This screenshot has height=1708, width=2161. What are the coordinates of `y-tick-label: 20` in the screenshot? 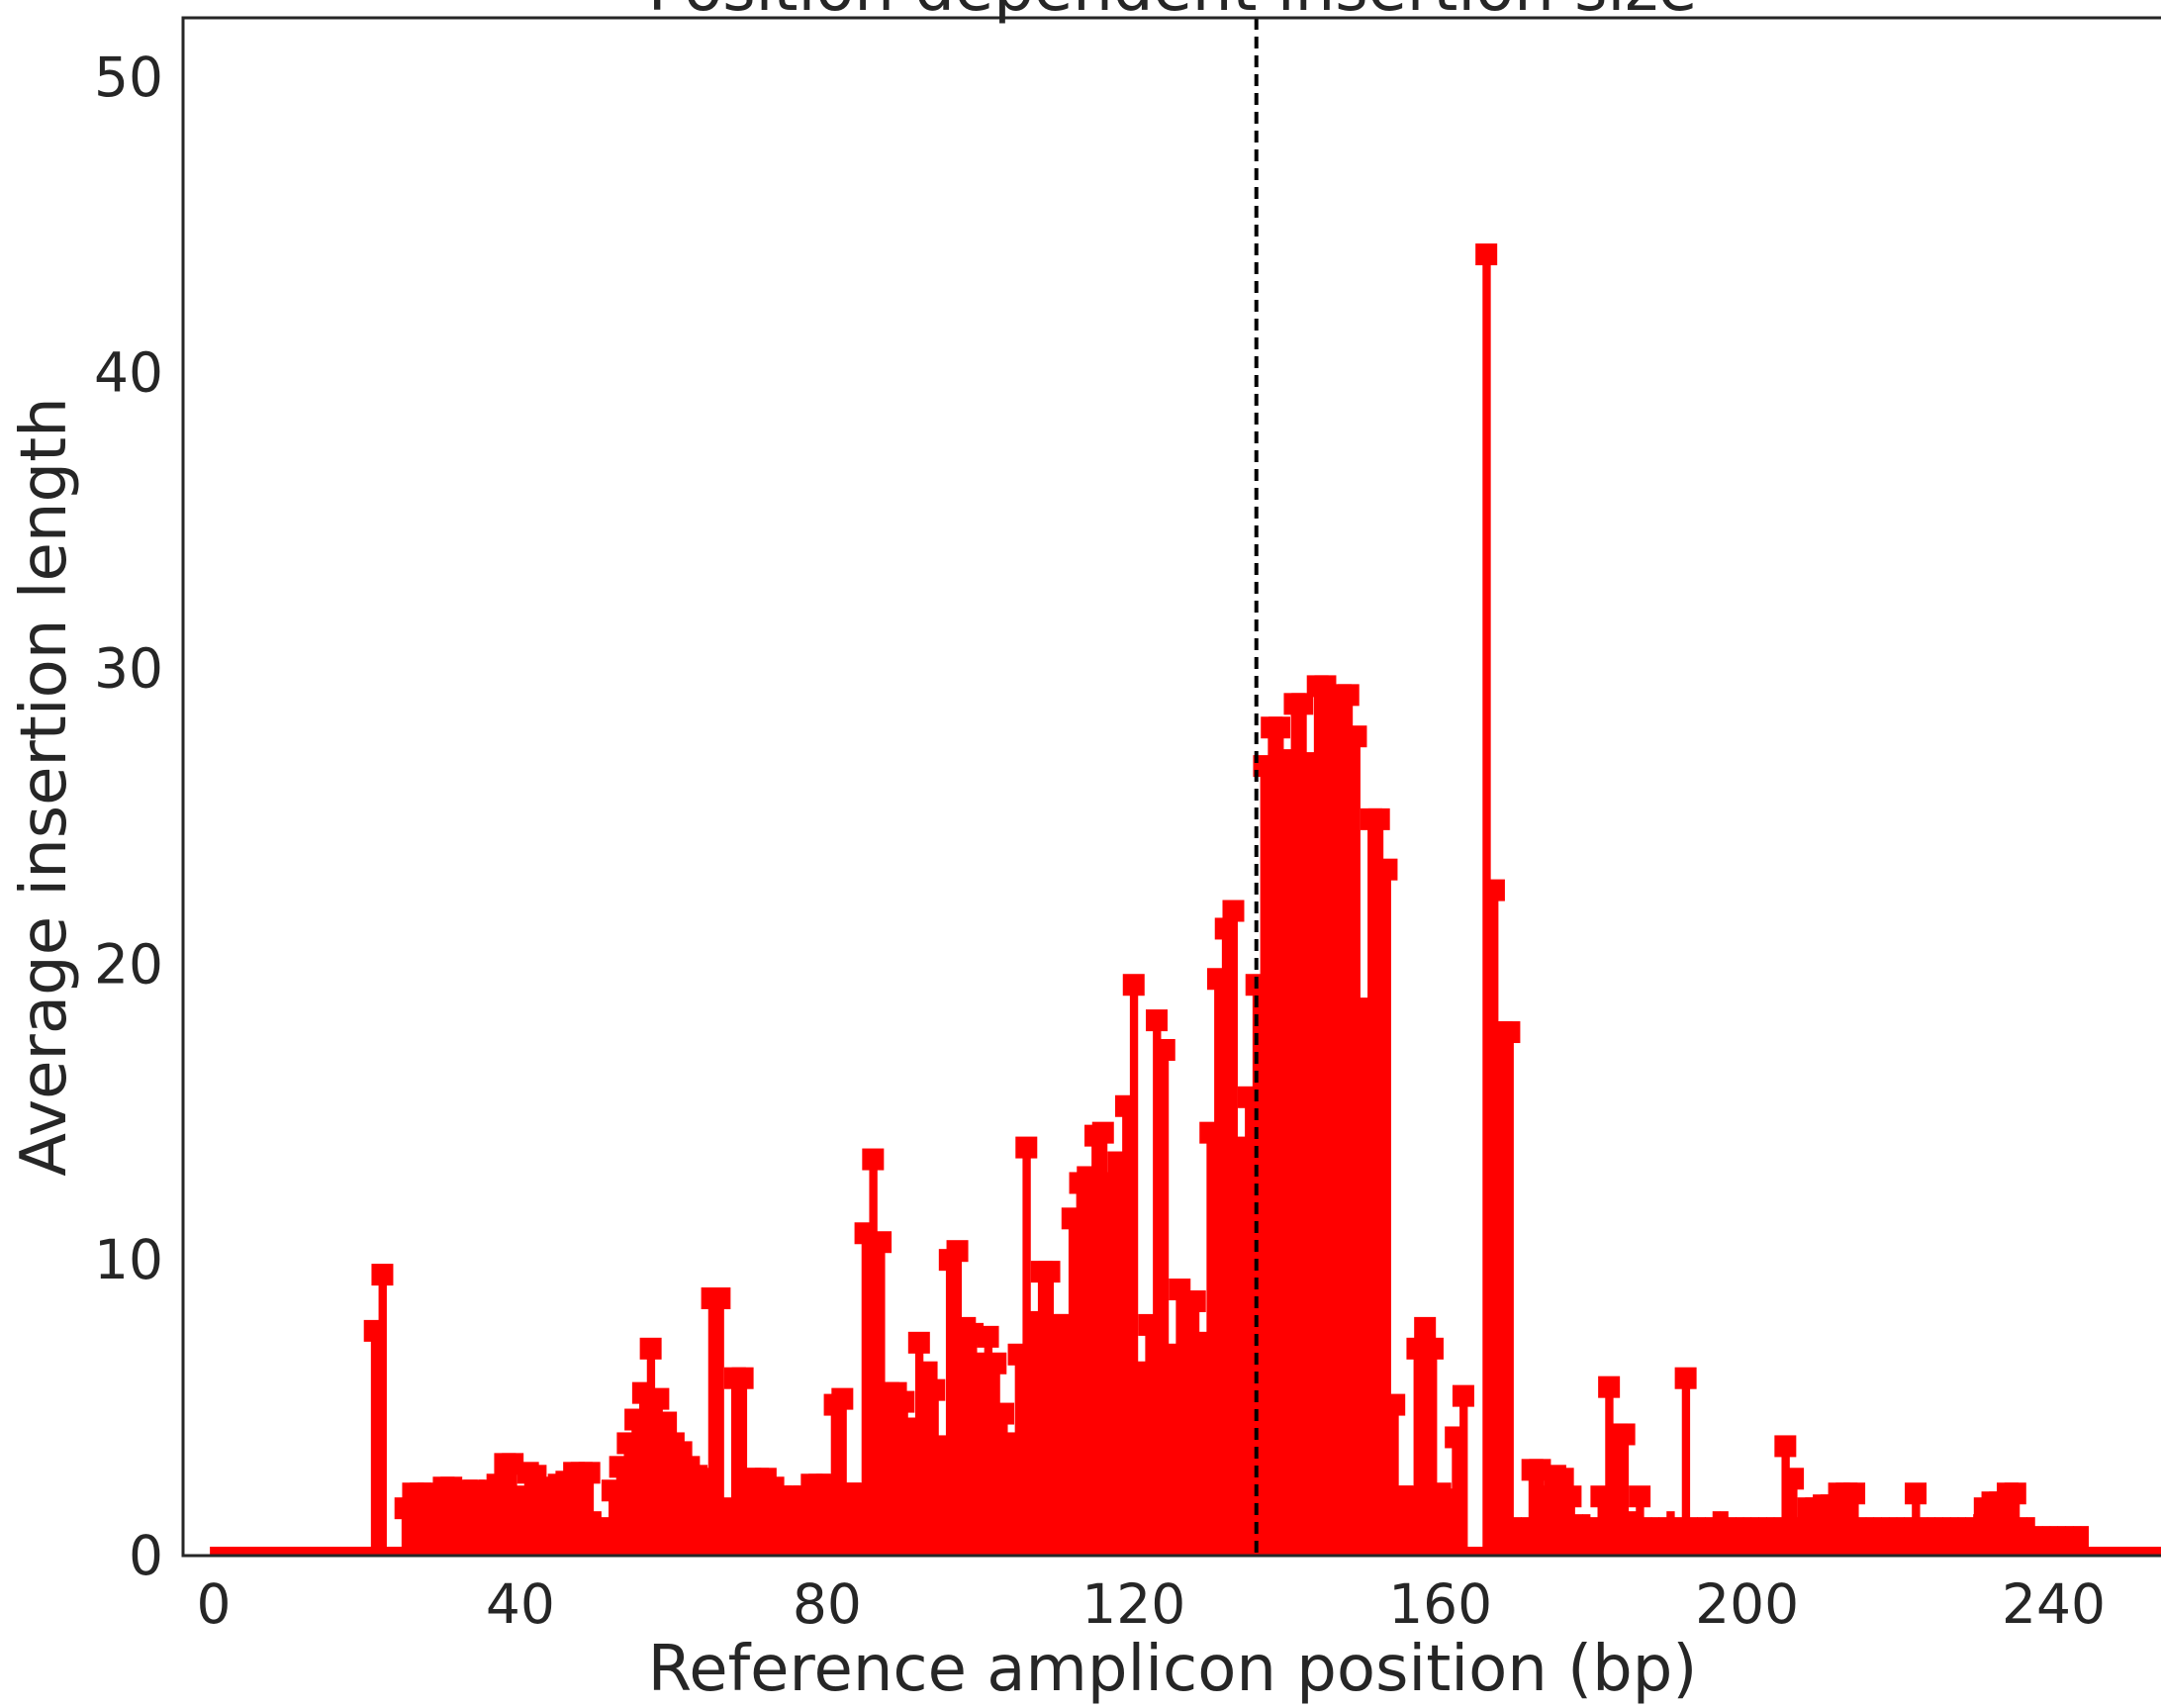 It's located at (129, 964).